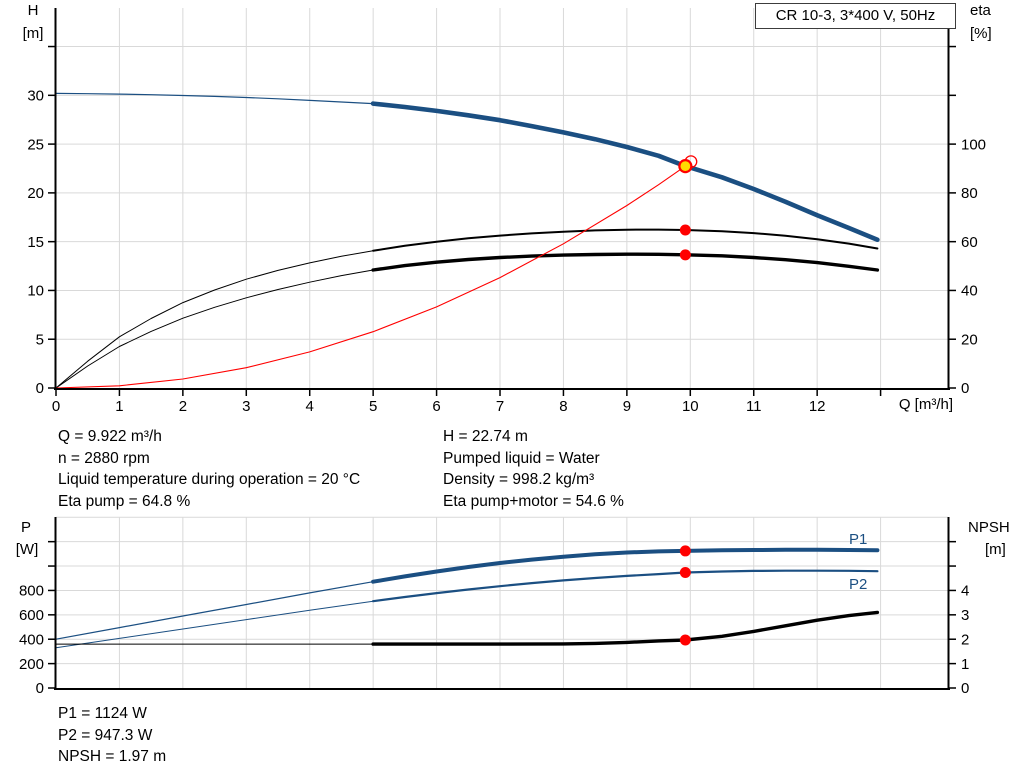 The width and height of the screenshot is (1024, 781). Describe the element at coordinates (485, 436) in the screenshot. I see `info-h: H = 22.74 m` at that location.